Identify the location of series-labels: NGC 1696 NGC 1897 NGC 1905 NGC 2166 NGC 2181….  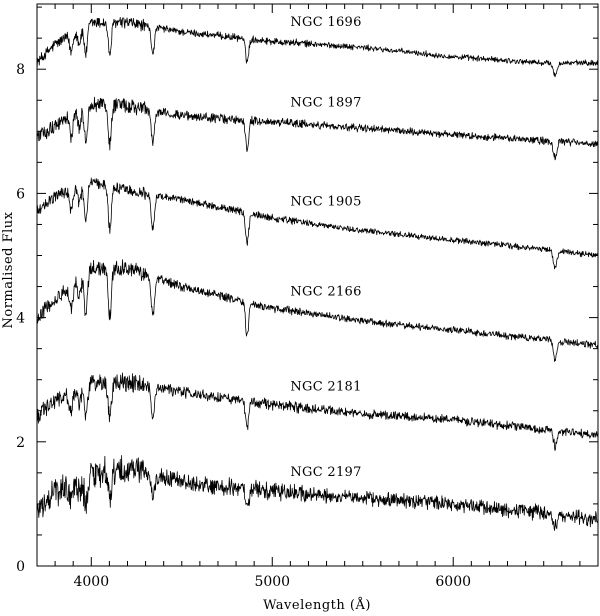
(325, 247).